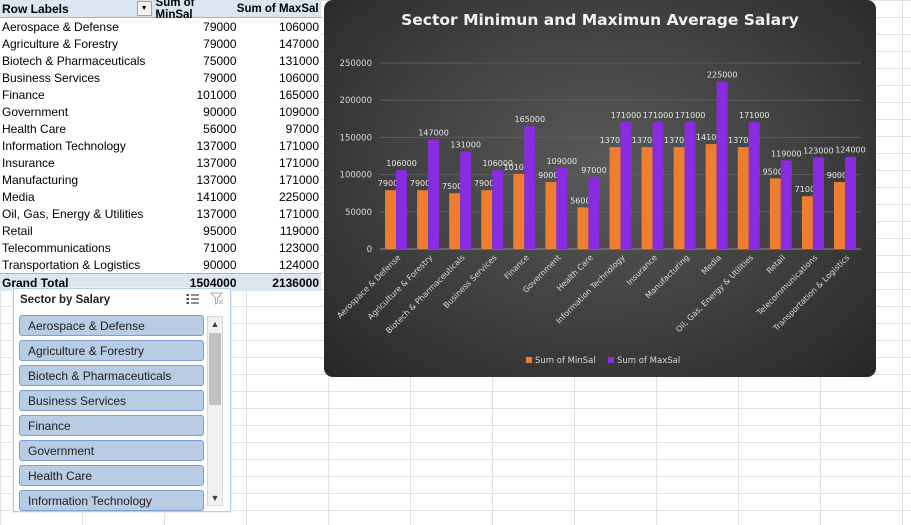 This screenshot has width=911, height=525. What do you see at coordinates (818, 150) in the screenshot?
I see `data-label: 123000` at bounding box center [818, 150].